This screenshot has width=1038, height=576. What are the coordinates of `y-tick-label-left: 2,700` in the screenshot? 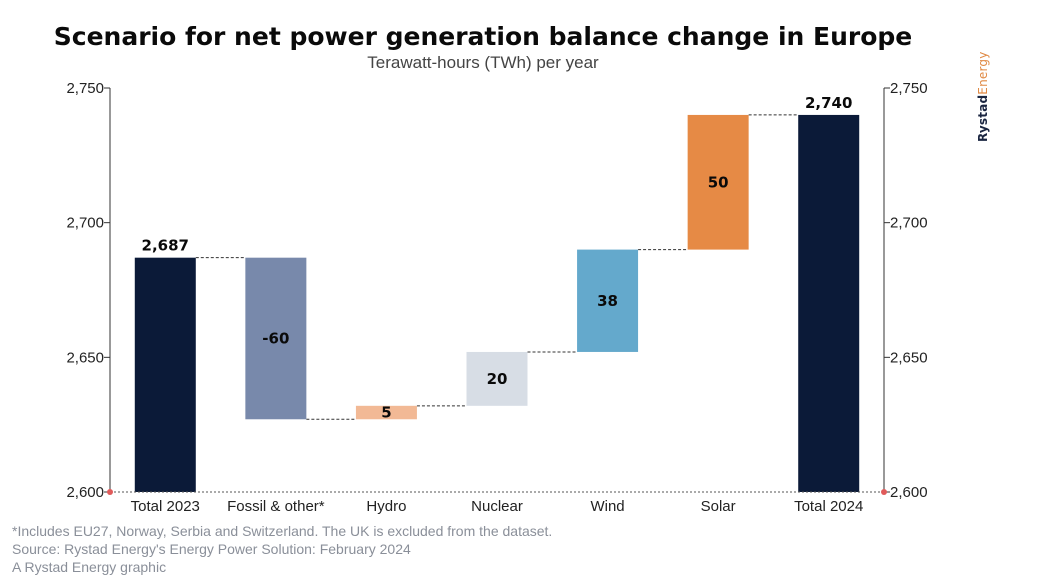 It's located at (85, 223).